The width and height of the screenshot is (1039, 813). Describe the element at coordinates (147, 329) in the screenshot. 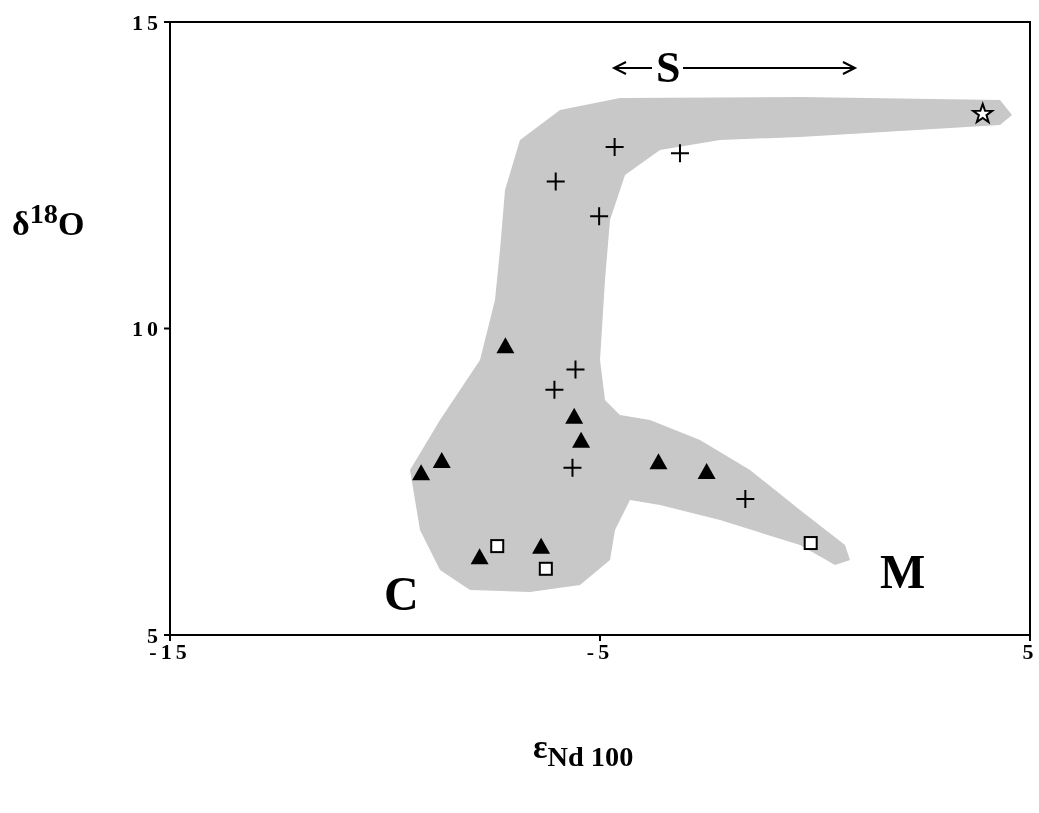

I see `y-tick-label: 10` at that location.